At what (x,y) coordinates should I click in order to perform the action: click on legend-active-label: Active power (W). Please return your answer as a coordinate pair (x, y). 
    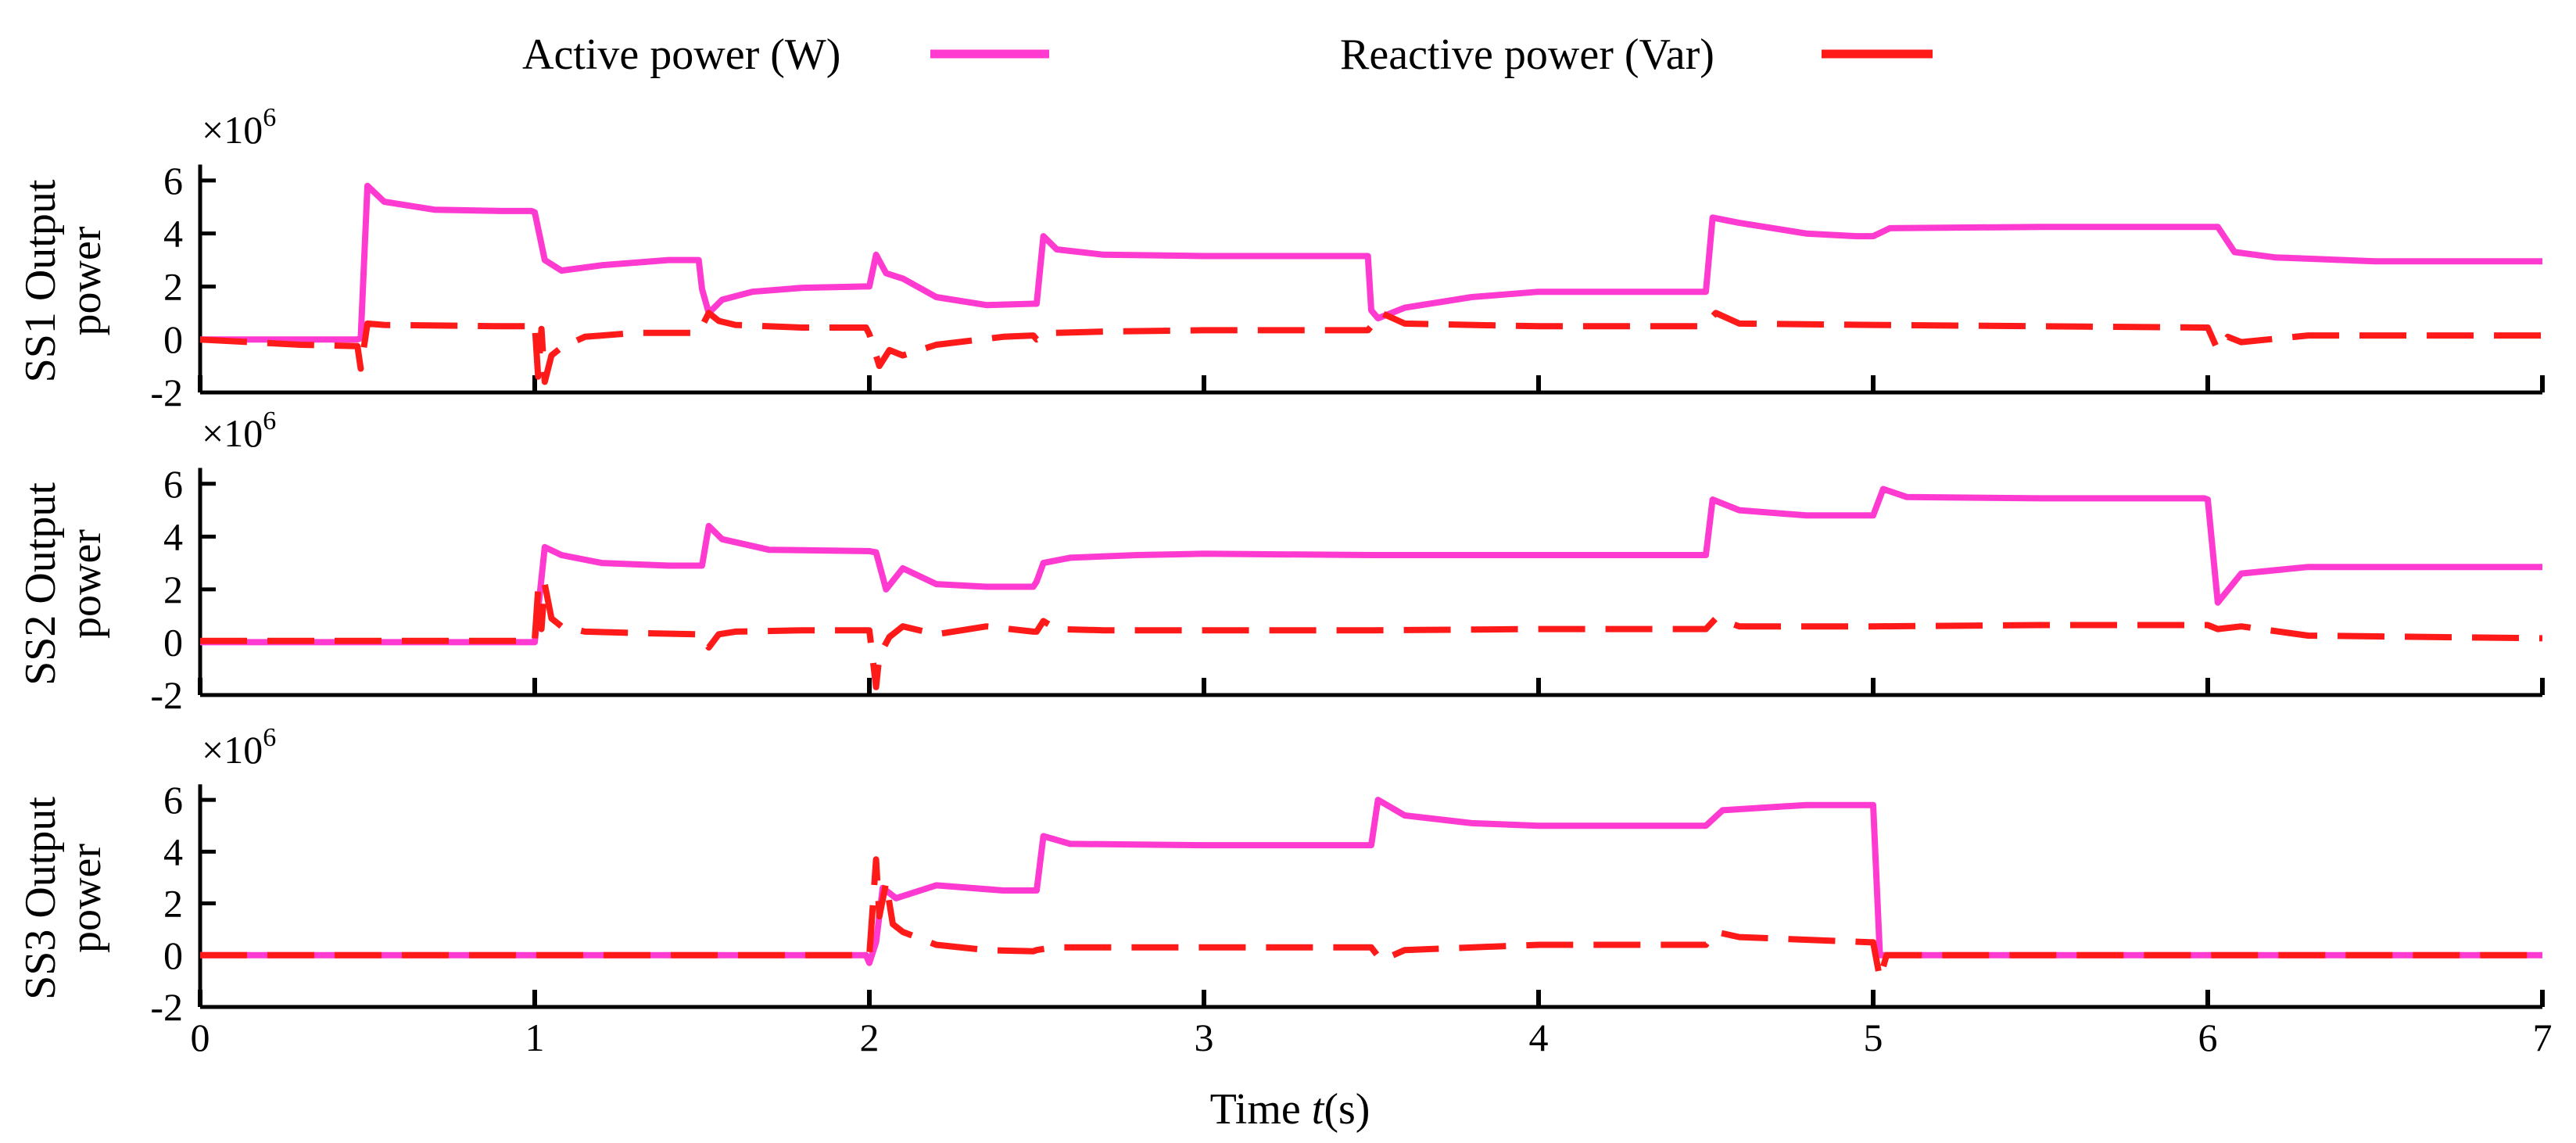
    Looking at the image, I should click on (681, 55).